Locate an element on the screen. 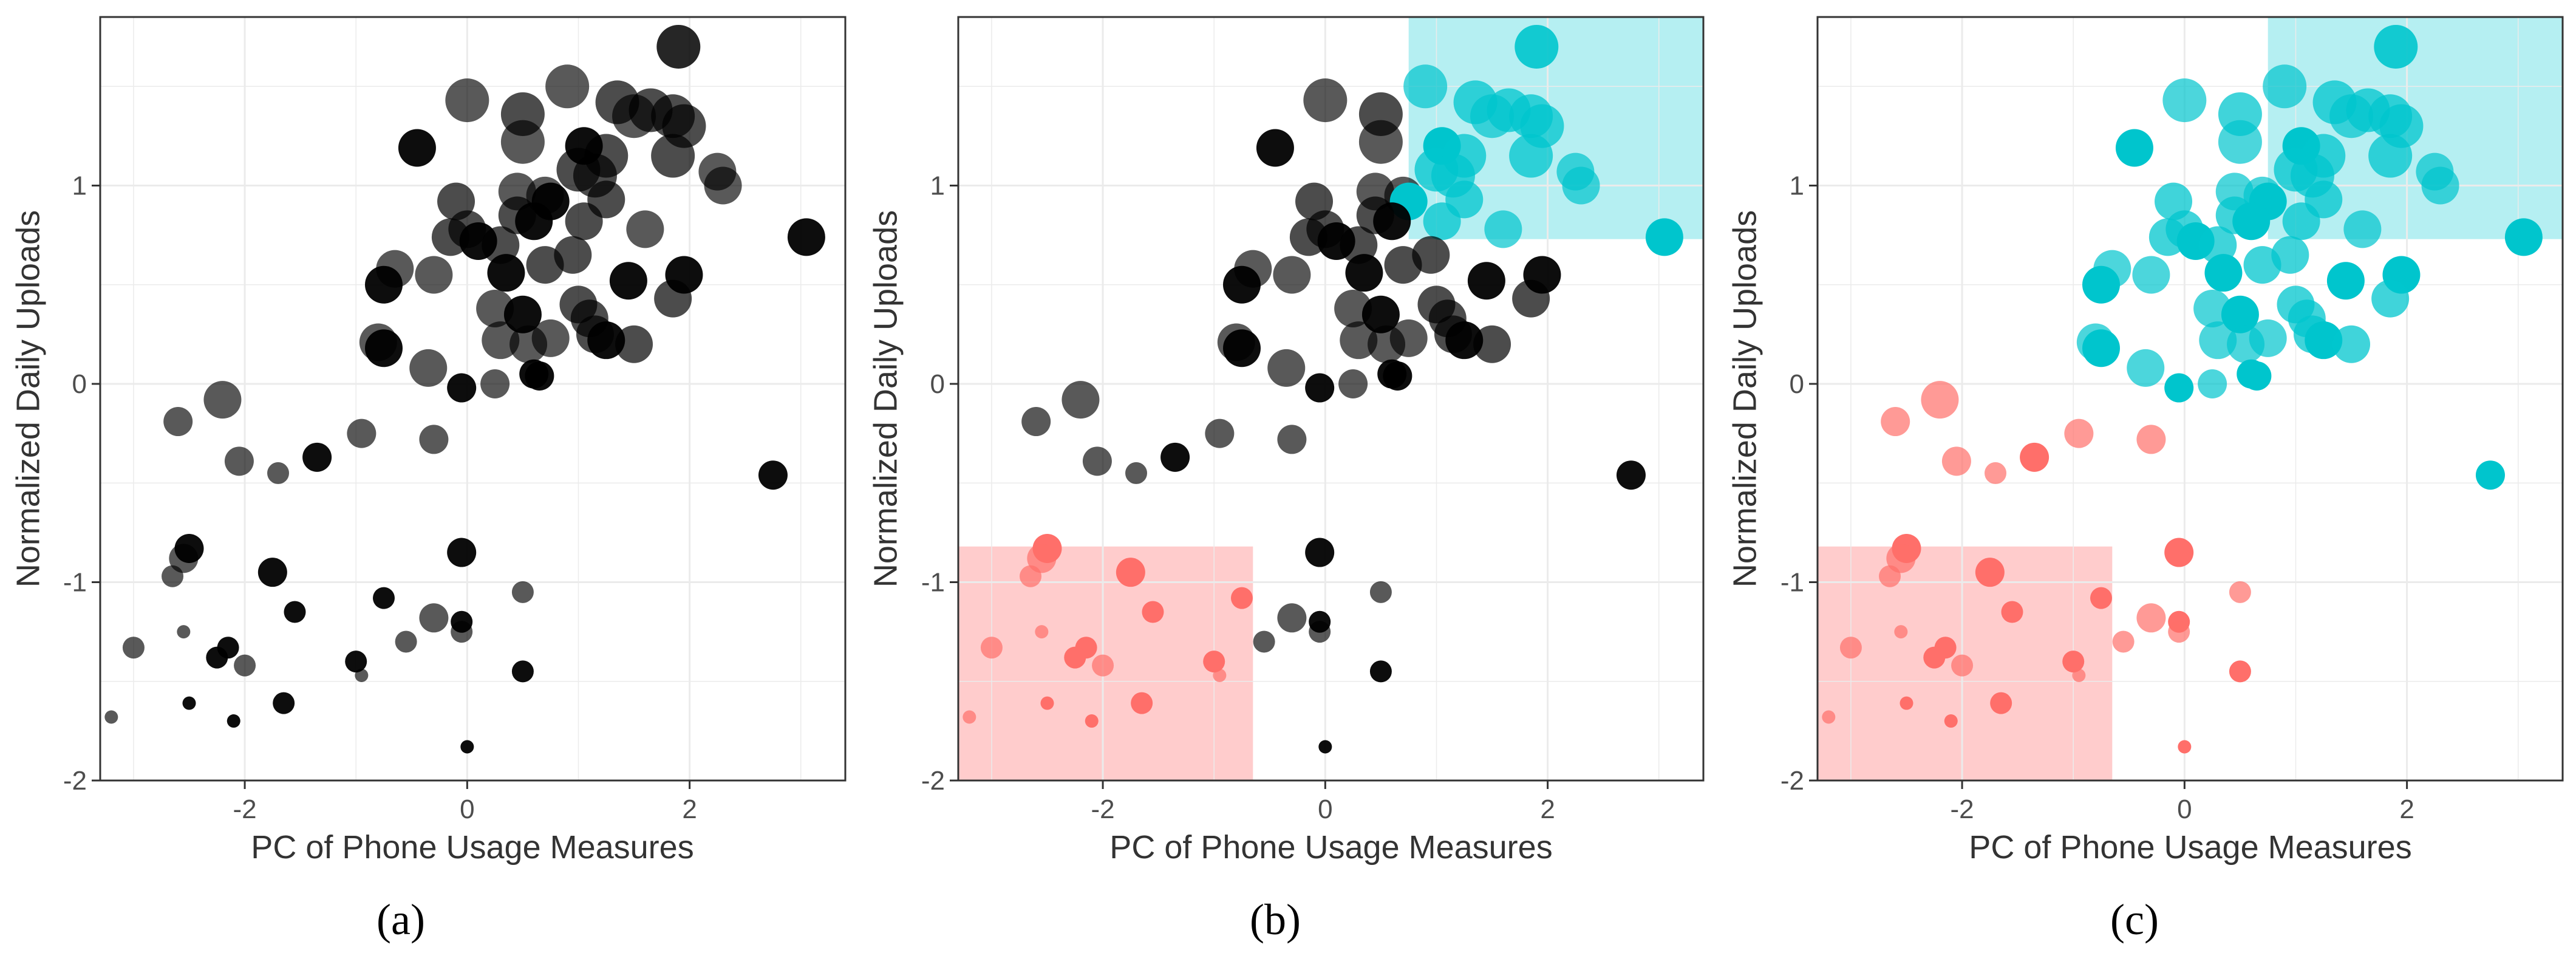 Image resolution: width=2576 pixels, height=953 pixels. panel-a-y-tick-label: -1 is located at coordinates (75, 583).